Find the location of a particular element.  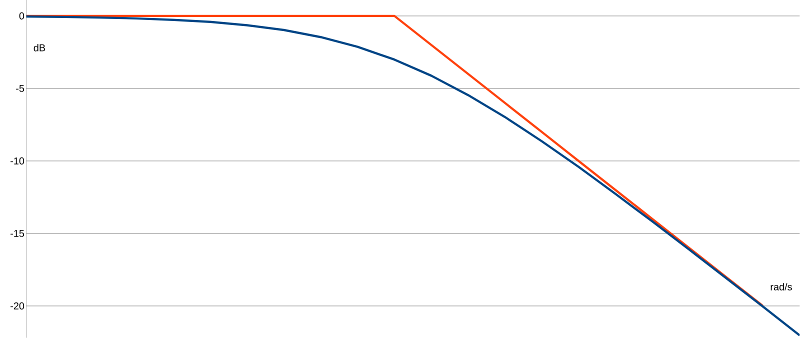

y-axis-title: dB is located at coordinates (40, 48).